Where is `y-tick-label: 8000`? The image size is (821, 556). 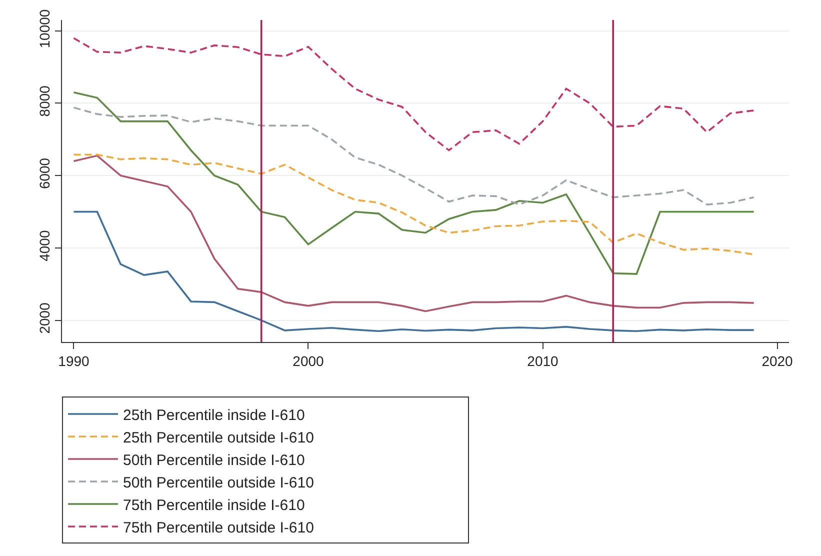
y-tick-label: 8000 is located at coordinates (44, 101).